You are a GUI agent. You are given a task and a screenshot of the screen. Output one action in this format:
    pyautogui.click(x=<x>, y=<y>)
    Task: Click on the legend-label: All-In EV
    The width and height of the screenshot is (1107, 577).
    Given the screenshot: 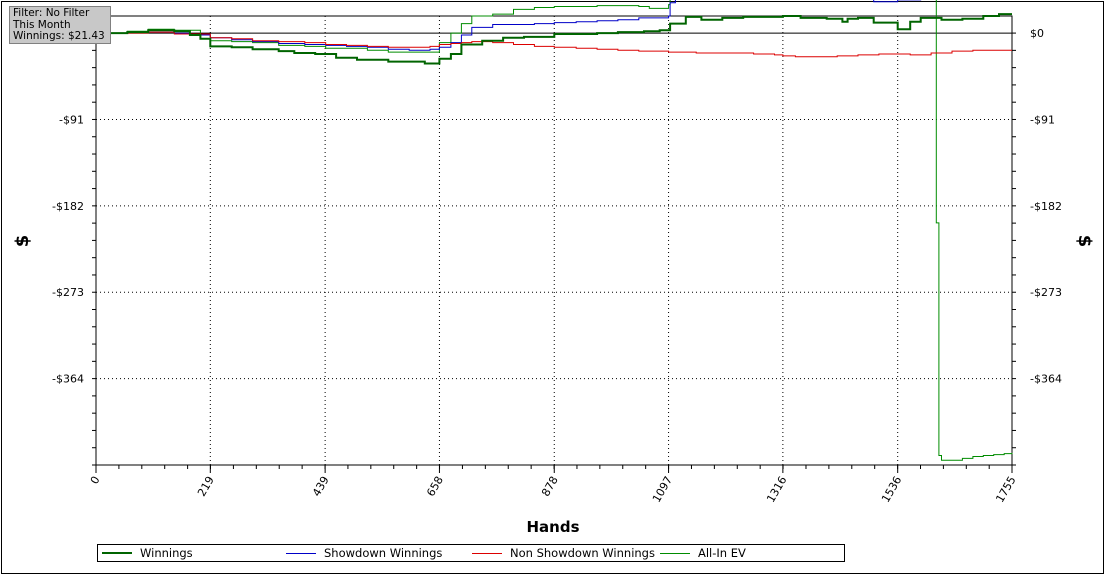 What is the action you would take?
    pyautogui.click(x=722, y=553)
    